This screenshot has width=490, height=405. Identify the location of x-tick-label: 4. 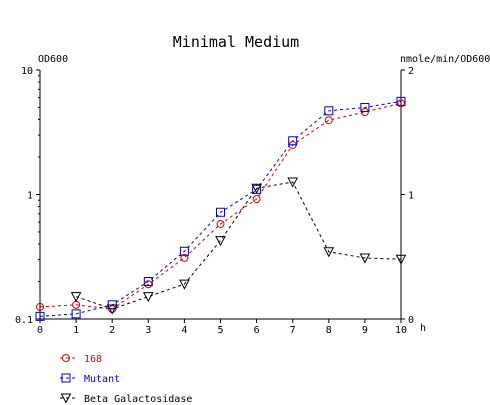
(184, 330).